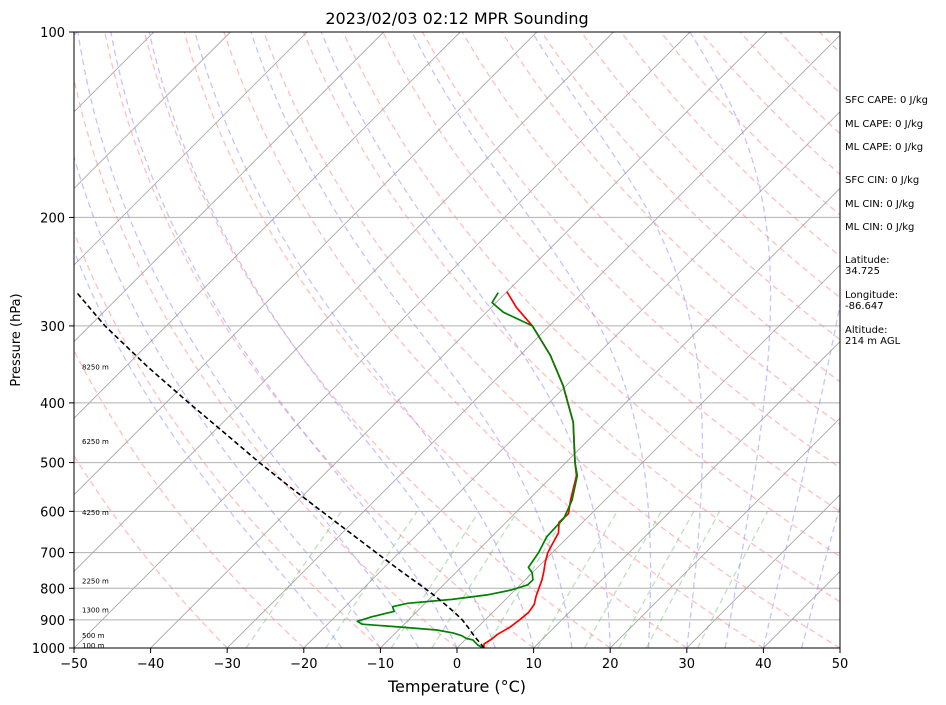  I want to click on y-tick-label: 900, so click(52, 621).